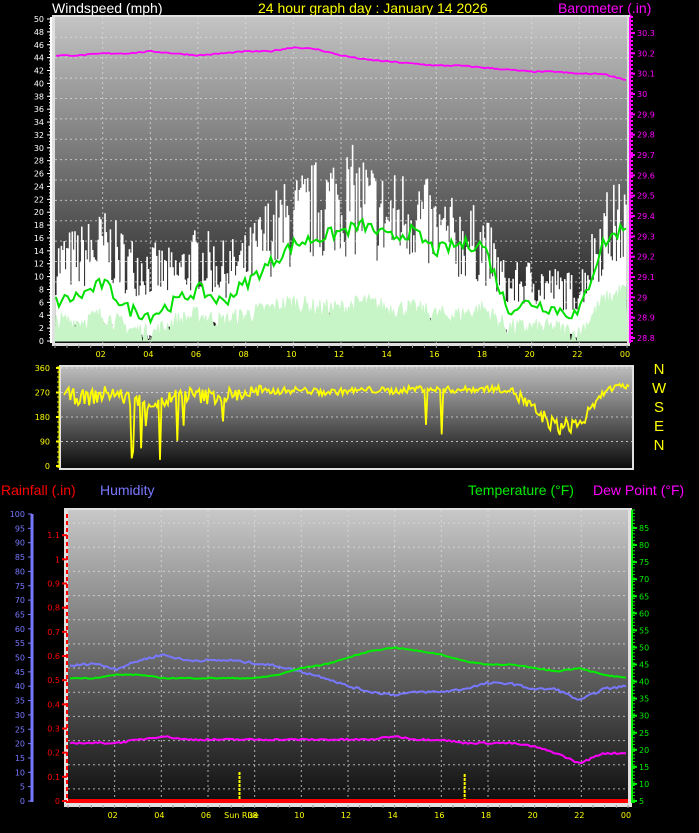  What do you see at coordinates (646, 33) in the screenshot?
I see `baro-tick-label: 30.3` at bounding box center [646, 33].